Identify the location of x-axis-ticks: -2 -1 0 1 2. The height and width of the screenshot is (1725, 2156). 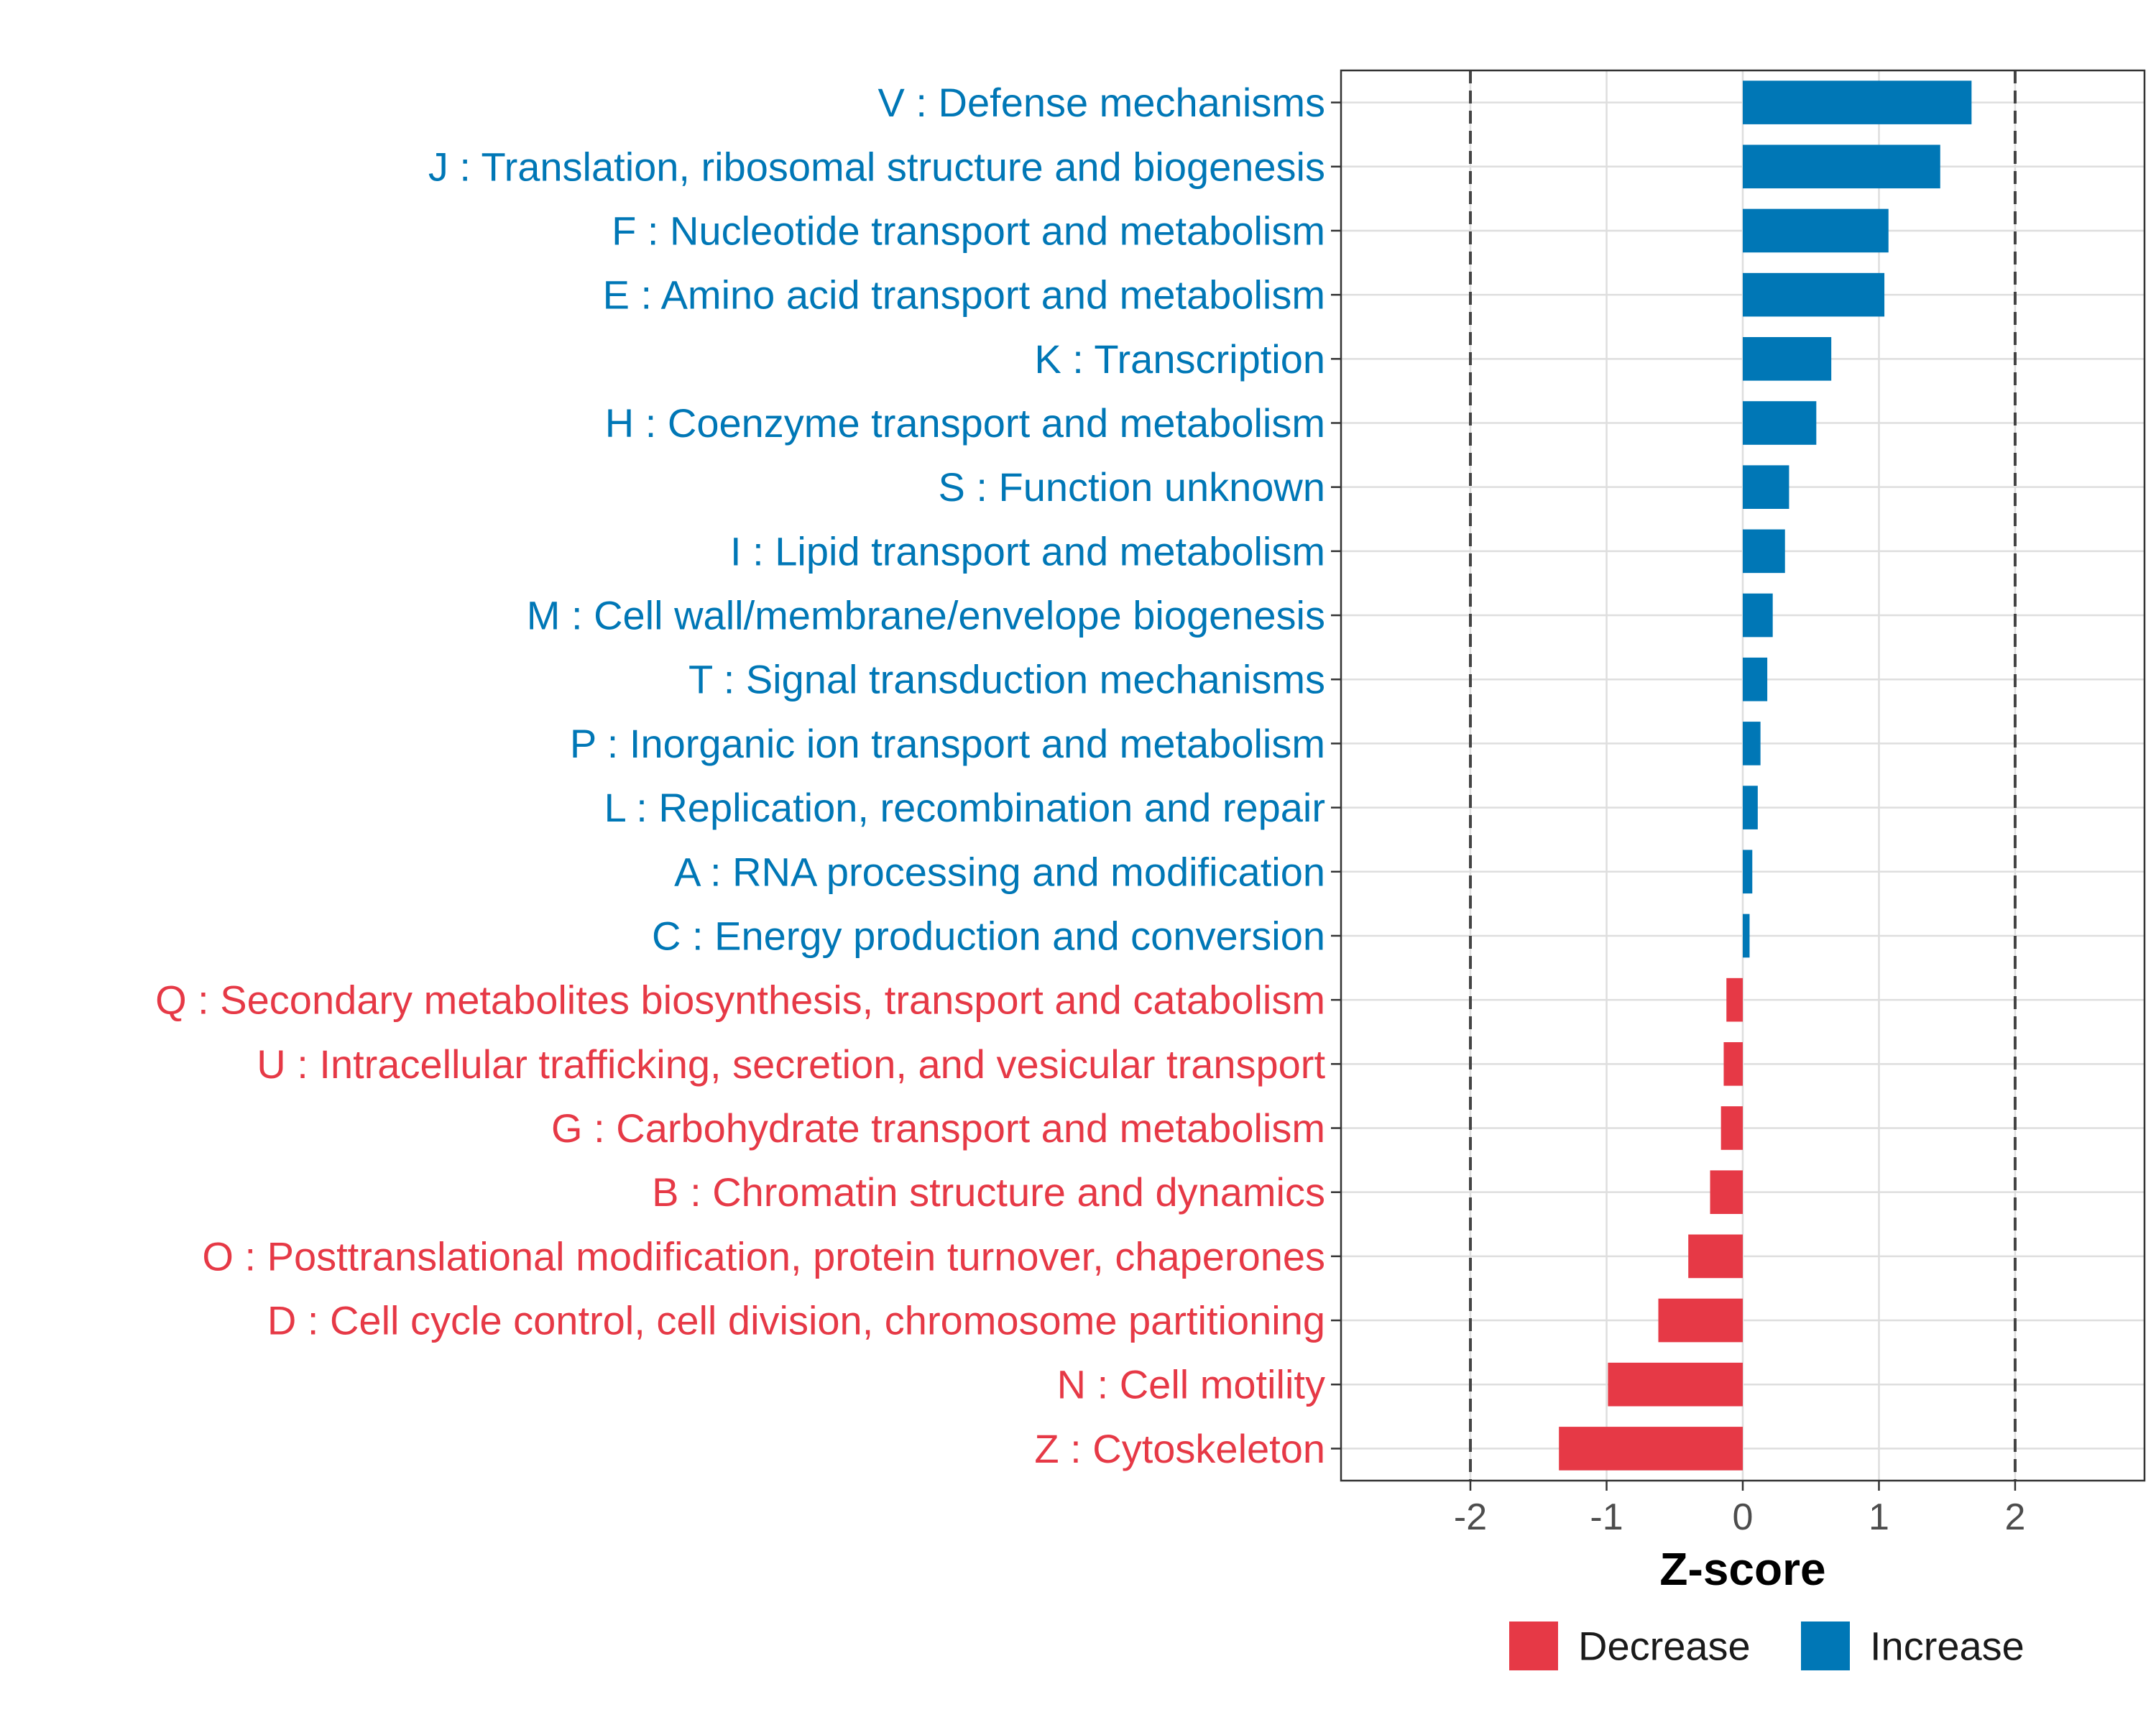
(1740, 1509).